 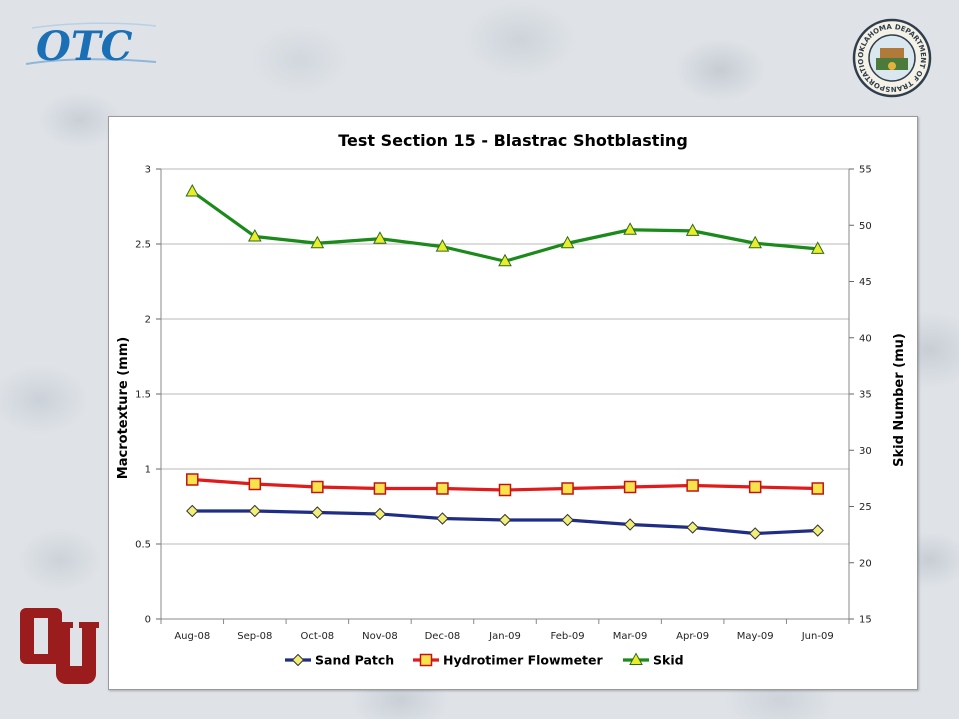 I want to click on x-tick-label: Feb-09, so click(x=568, y=636).